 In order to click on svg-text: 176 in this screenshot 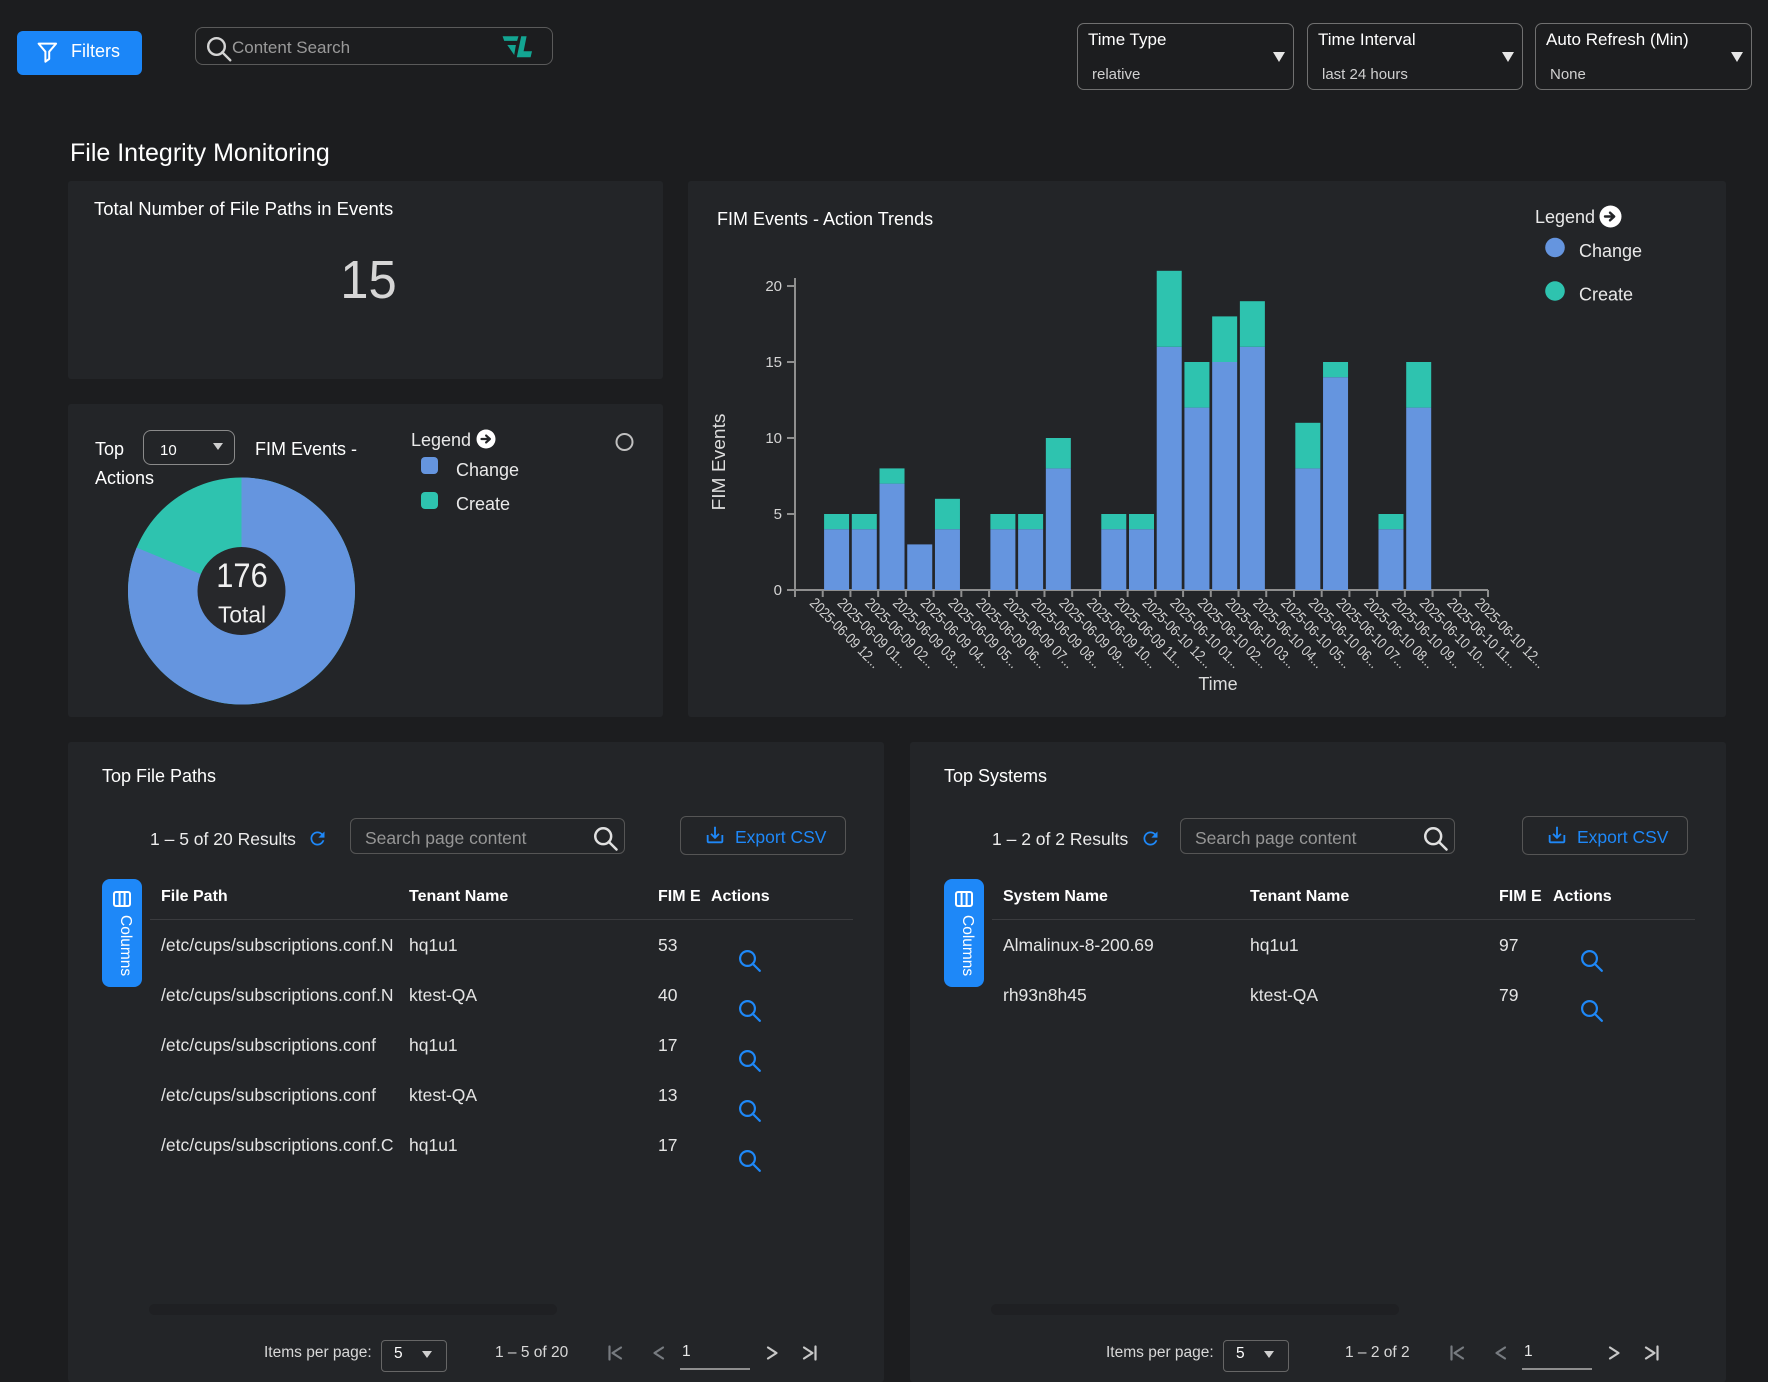, I will do `click(242, 576)`.